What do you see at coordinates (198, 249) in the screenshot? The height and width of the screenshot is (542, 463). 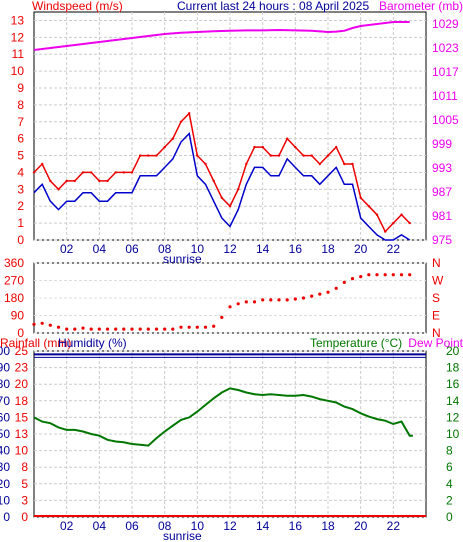 I see `hour-tick-label: 10` at bounding box center [198, 249].